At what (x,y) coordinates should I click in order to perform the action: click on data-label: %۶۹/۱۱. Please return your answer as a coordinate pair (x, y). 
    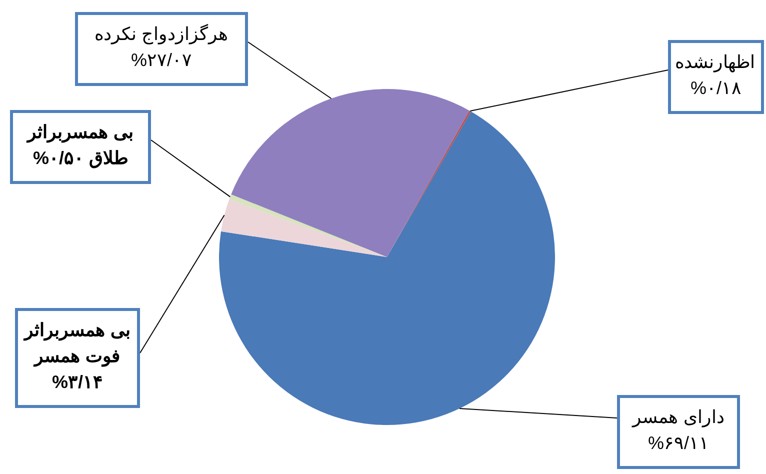
    Looking at the image, I should click on (678, 443).